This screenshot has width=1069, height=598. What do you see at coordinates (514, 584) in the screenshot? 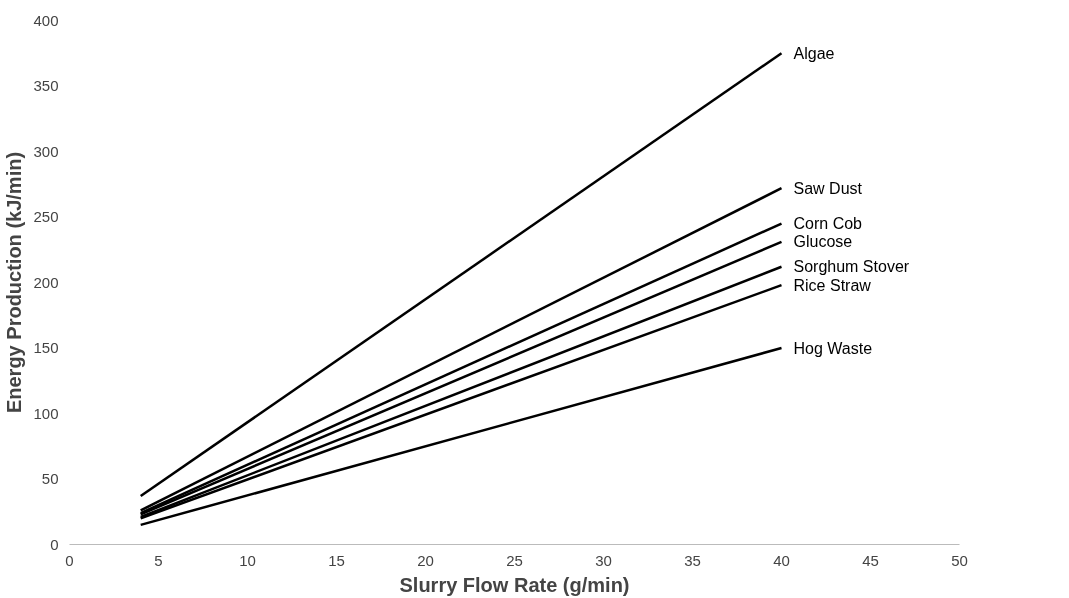
I see `x-axis-title: Slurry Flow Rate (g/min)` at bounding box center [514, 584].